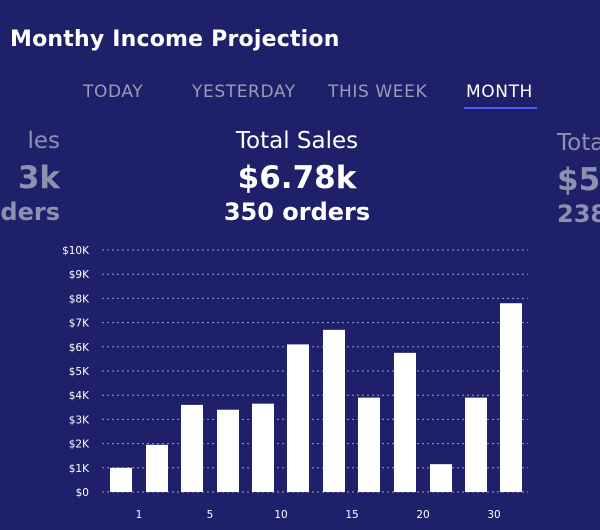 Image resolution: width=600 pixels, height=530 pixels. Describe the element at coordinates (499, 92) in the screenshot. I see `tab-month: MONTH` at that location.